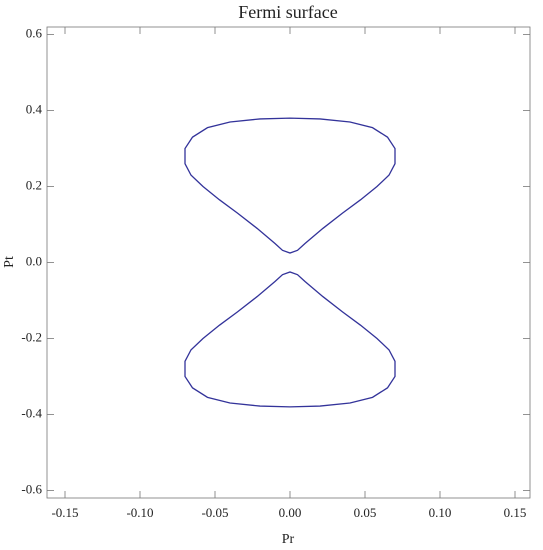  Describe the element at coordinates (290, 512) in the screenshot. I see `x-tick-label: 0.00` at that location.